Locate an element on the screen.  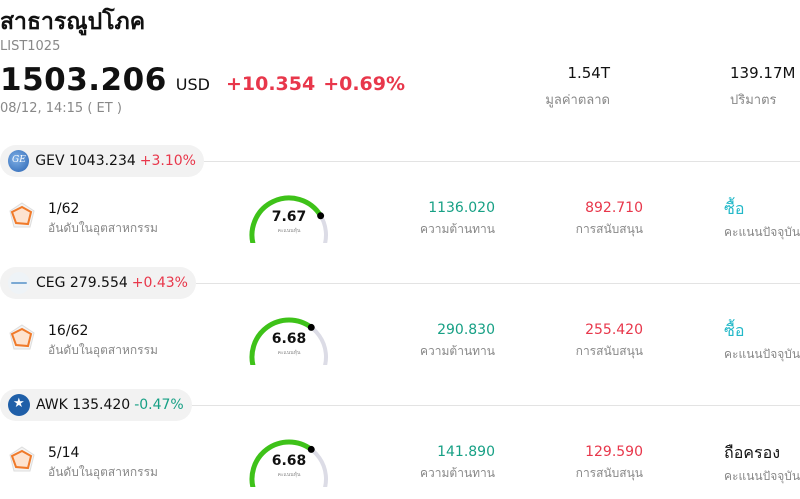
stock-ticker-price: AWK 135.420 is located at coordinates (83, 405).